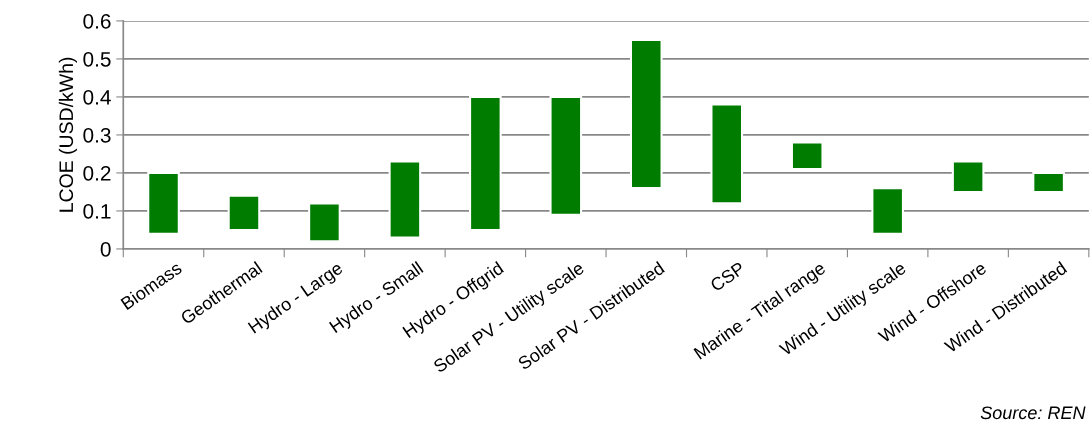 Image resolution: width=1091 pixels, height=427 pixels. What do you see at coordinates (97, 59) in the screenshot?
I see `y-tick-label: 0.5` at bounding box center [97, 59].